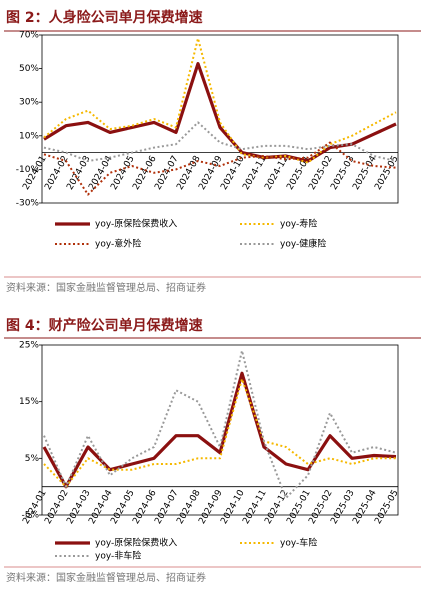  I want to click on y-tick-label: 15%, so click(29, 402).